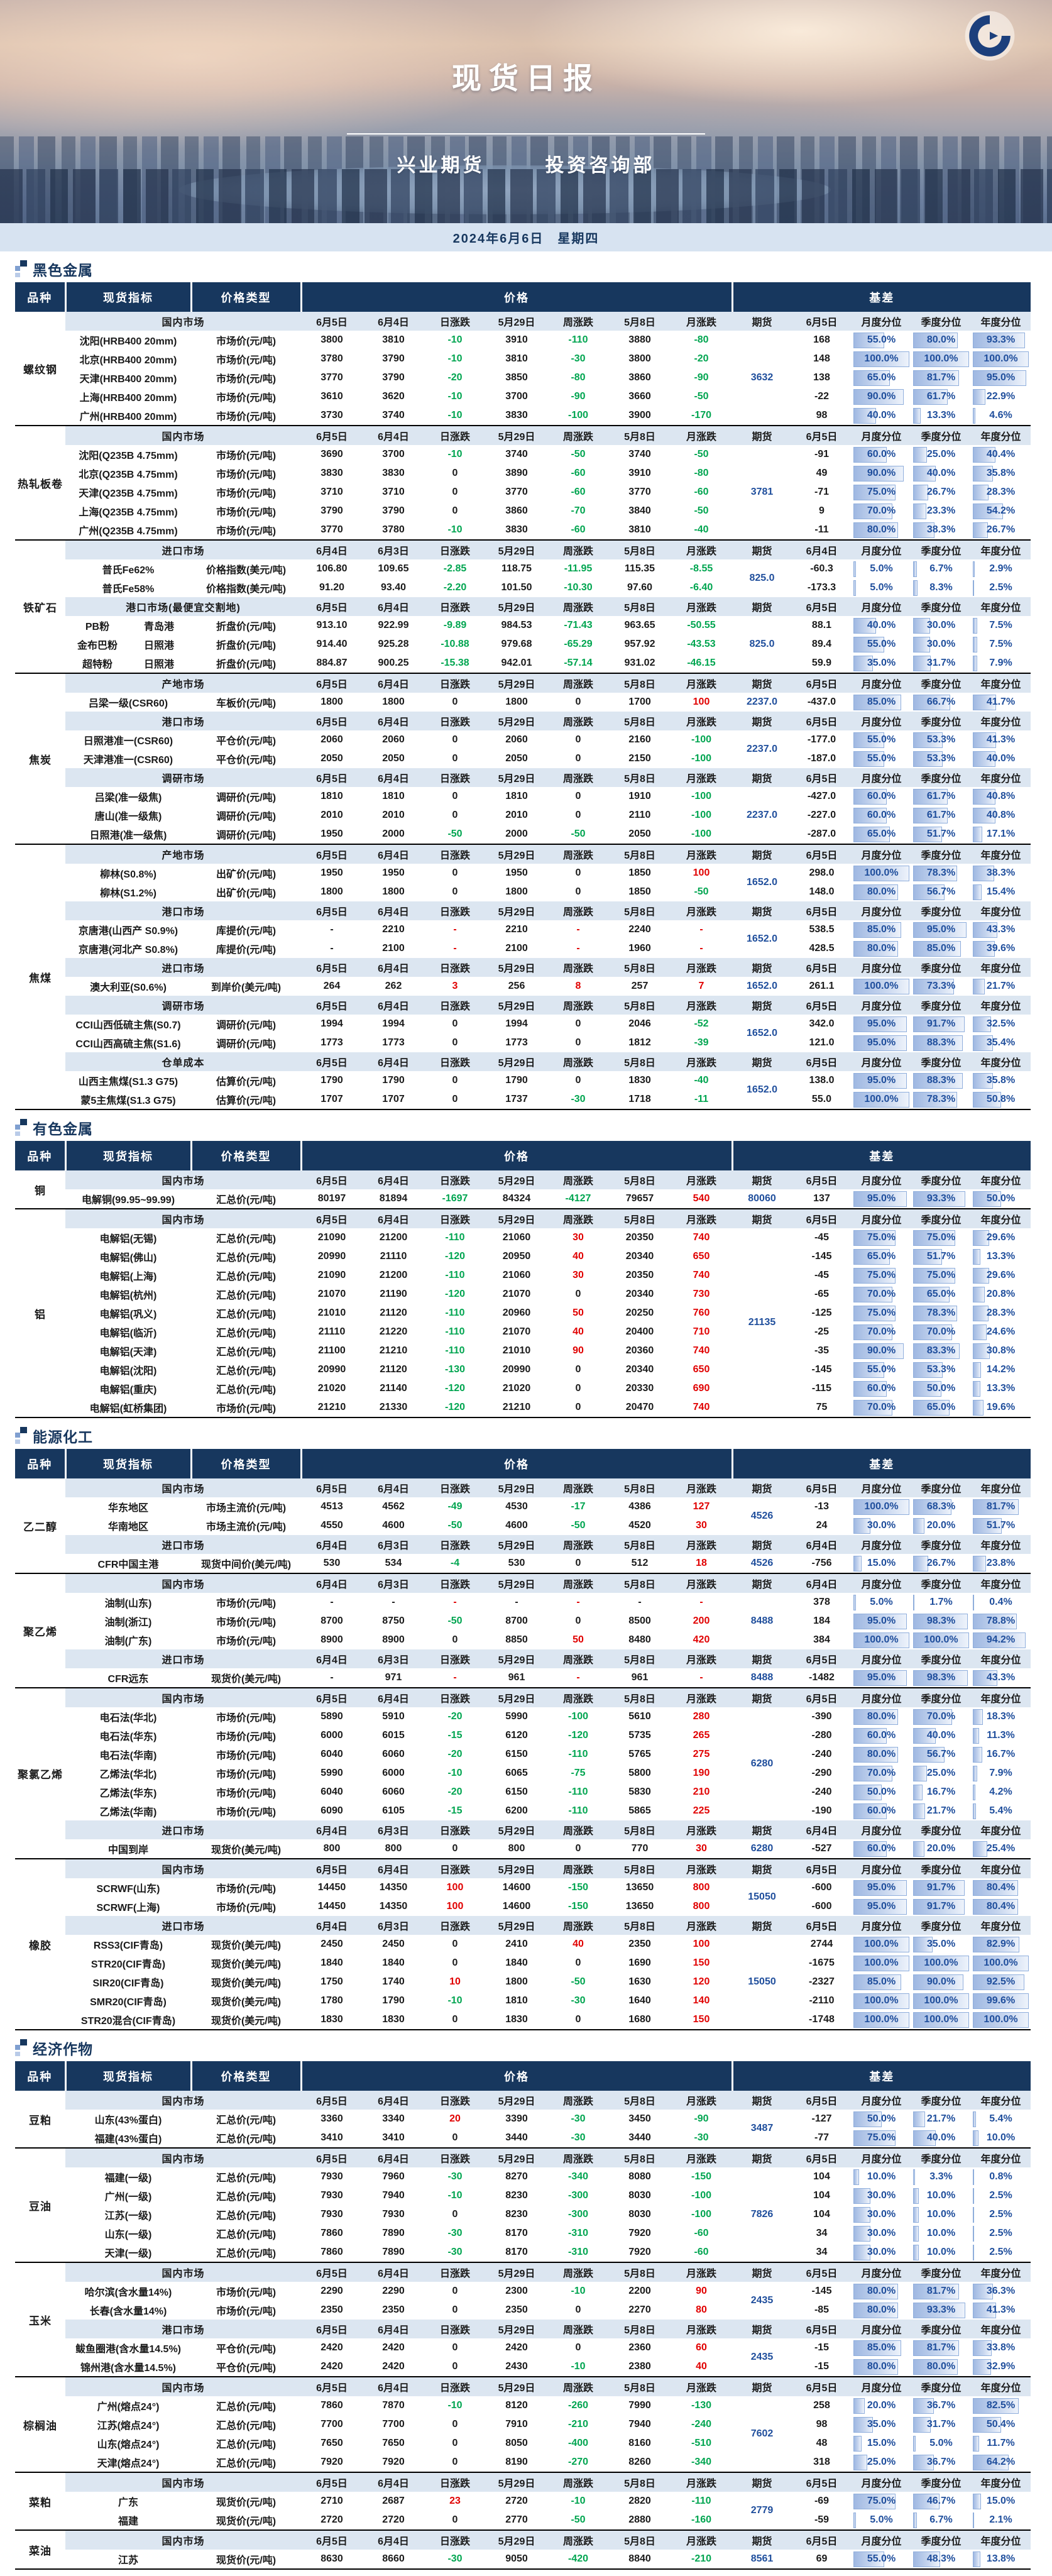 This screenshot has width=1052, height=2576. I want to click on price-type-cell: 市场价(元/吨), so click(246, 341).